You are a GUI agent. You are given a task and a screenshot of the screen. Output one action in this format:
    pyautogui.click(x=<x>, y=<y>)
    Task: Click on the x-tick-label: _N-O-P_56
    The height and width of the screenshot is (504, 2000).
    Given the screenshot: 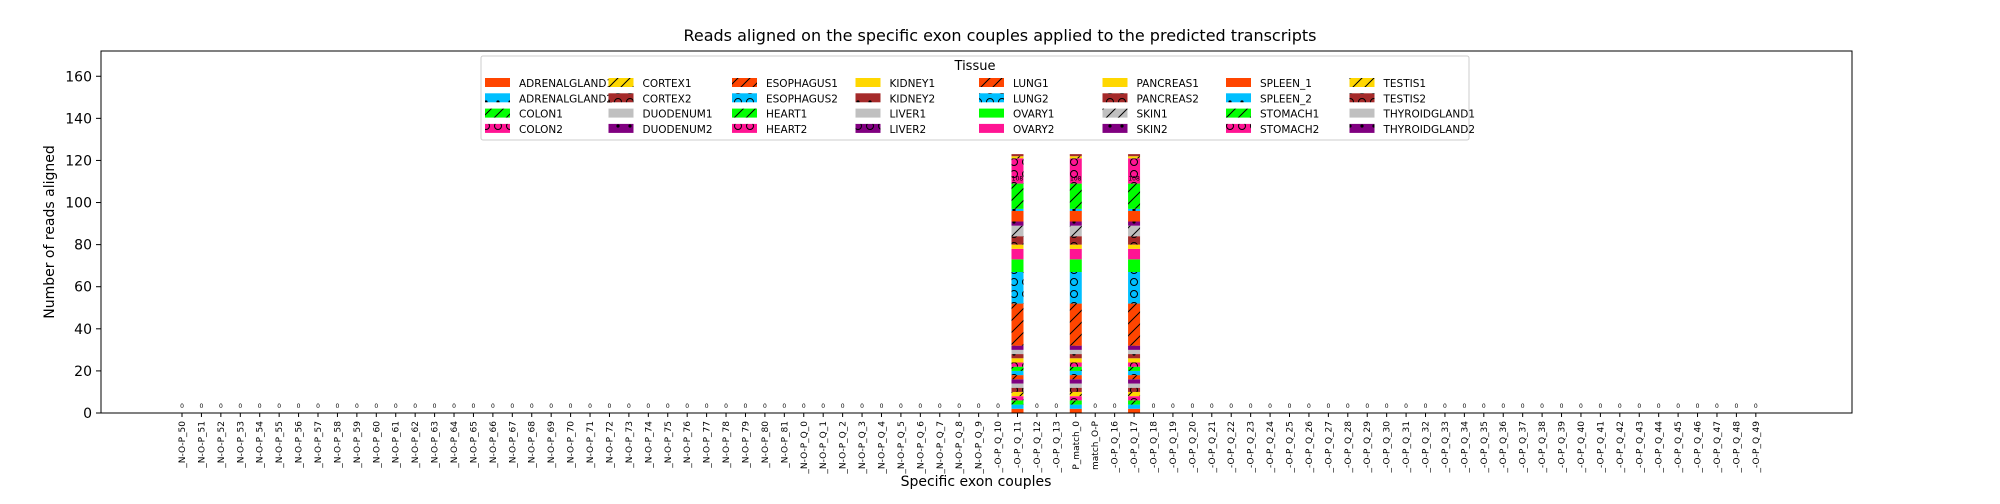 What is the action you would take?
    pyautogui.click(x=300, y=445)
    